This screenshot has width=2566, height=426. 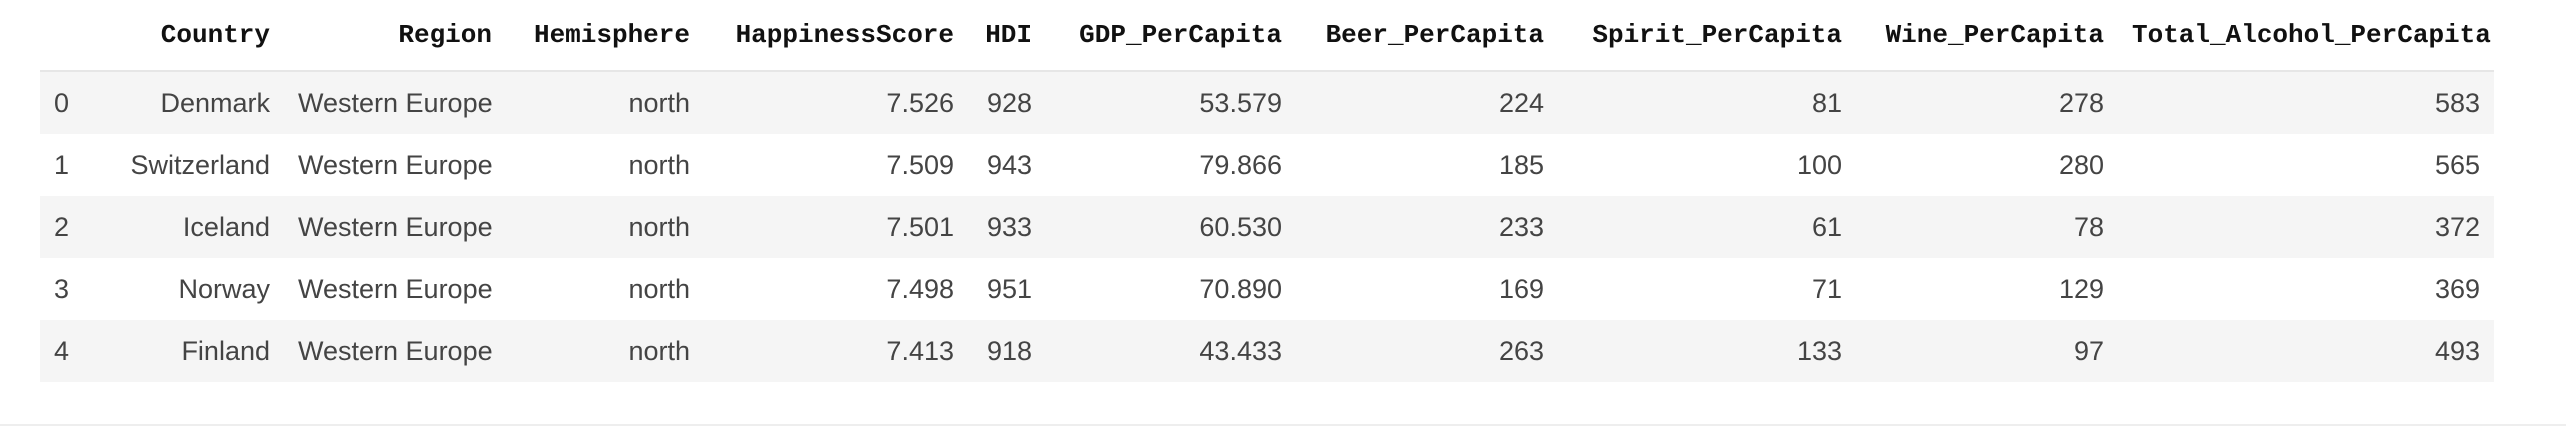 I want to click on column-header-beer-per-capita: Beer_PerCapita, so click(x=1427, y=36).